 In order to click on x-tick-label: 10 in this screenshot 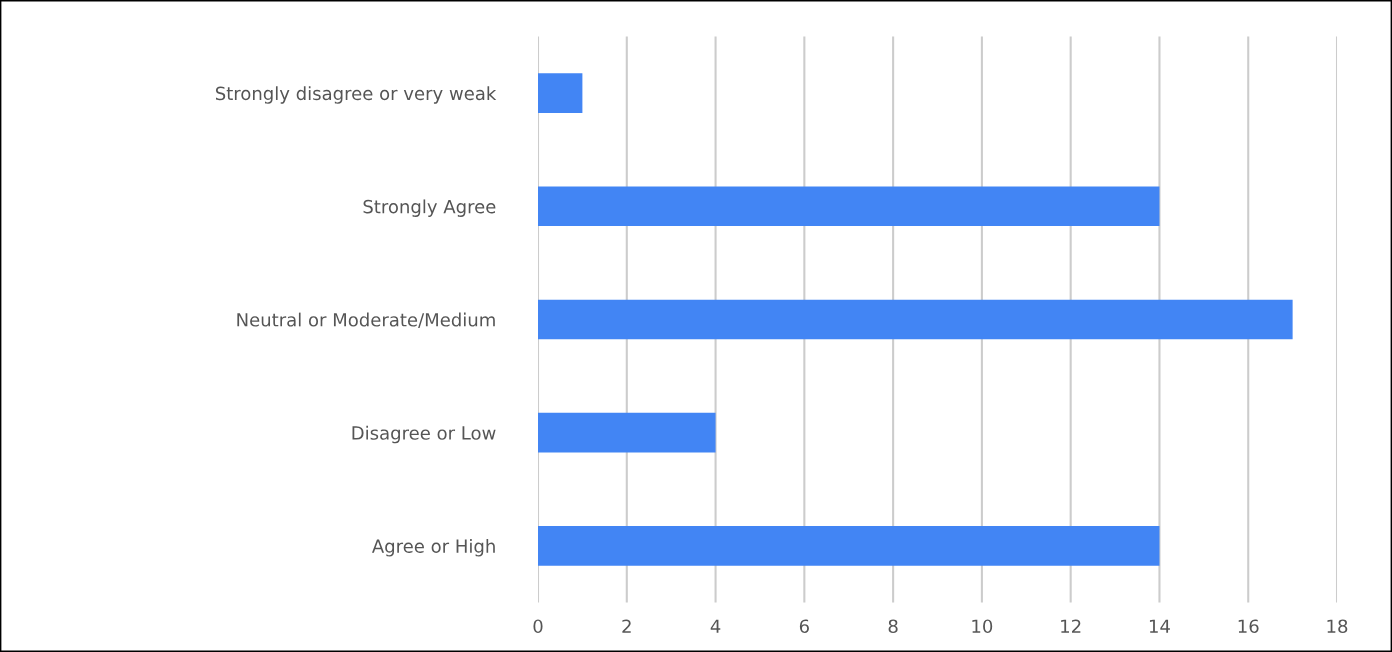, I will do `click(982, 626)`.